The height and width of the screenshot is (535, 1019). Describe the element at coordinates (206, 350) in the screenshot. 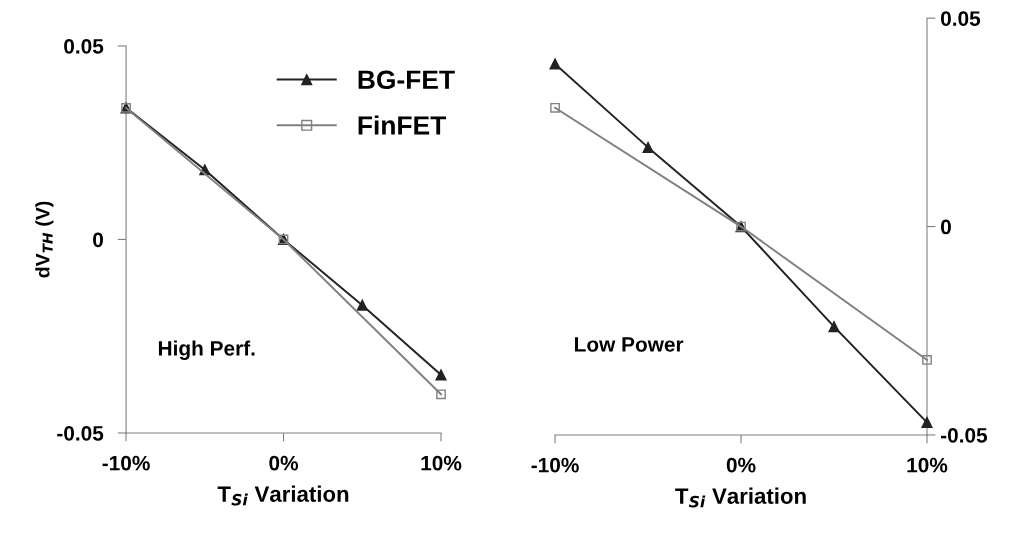

I see `annotation: High Perf.` at that location.